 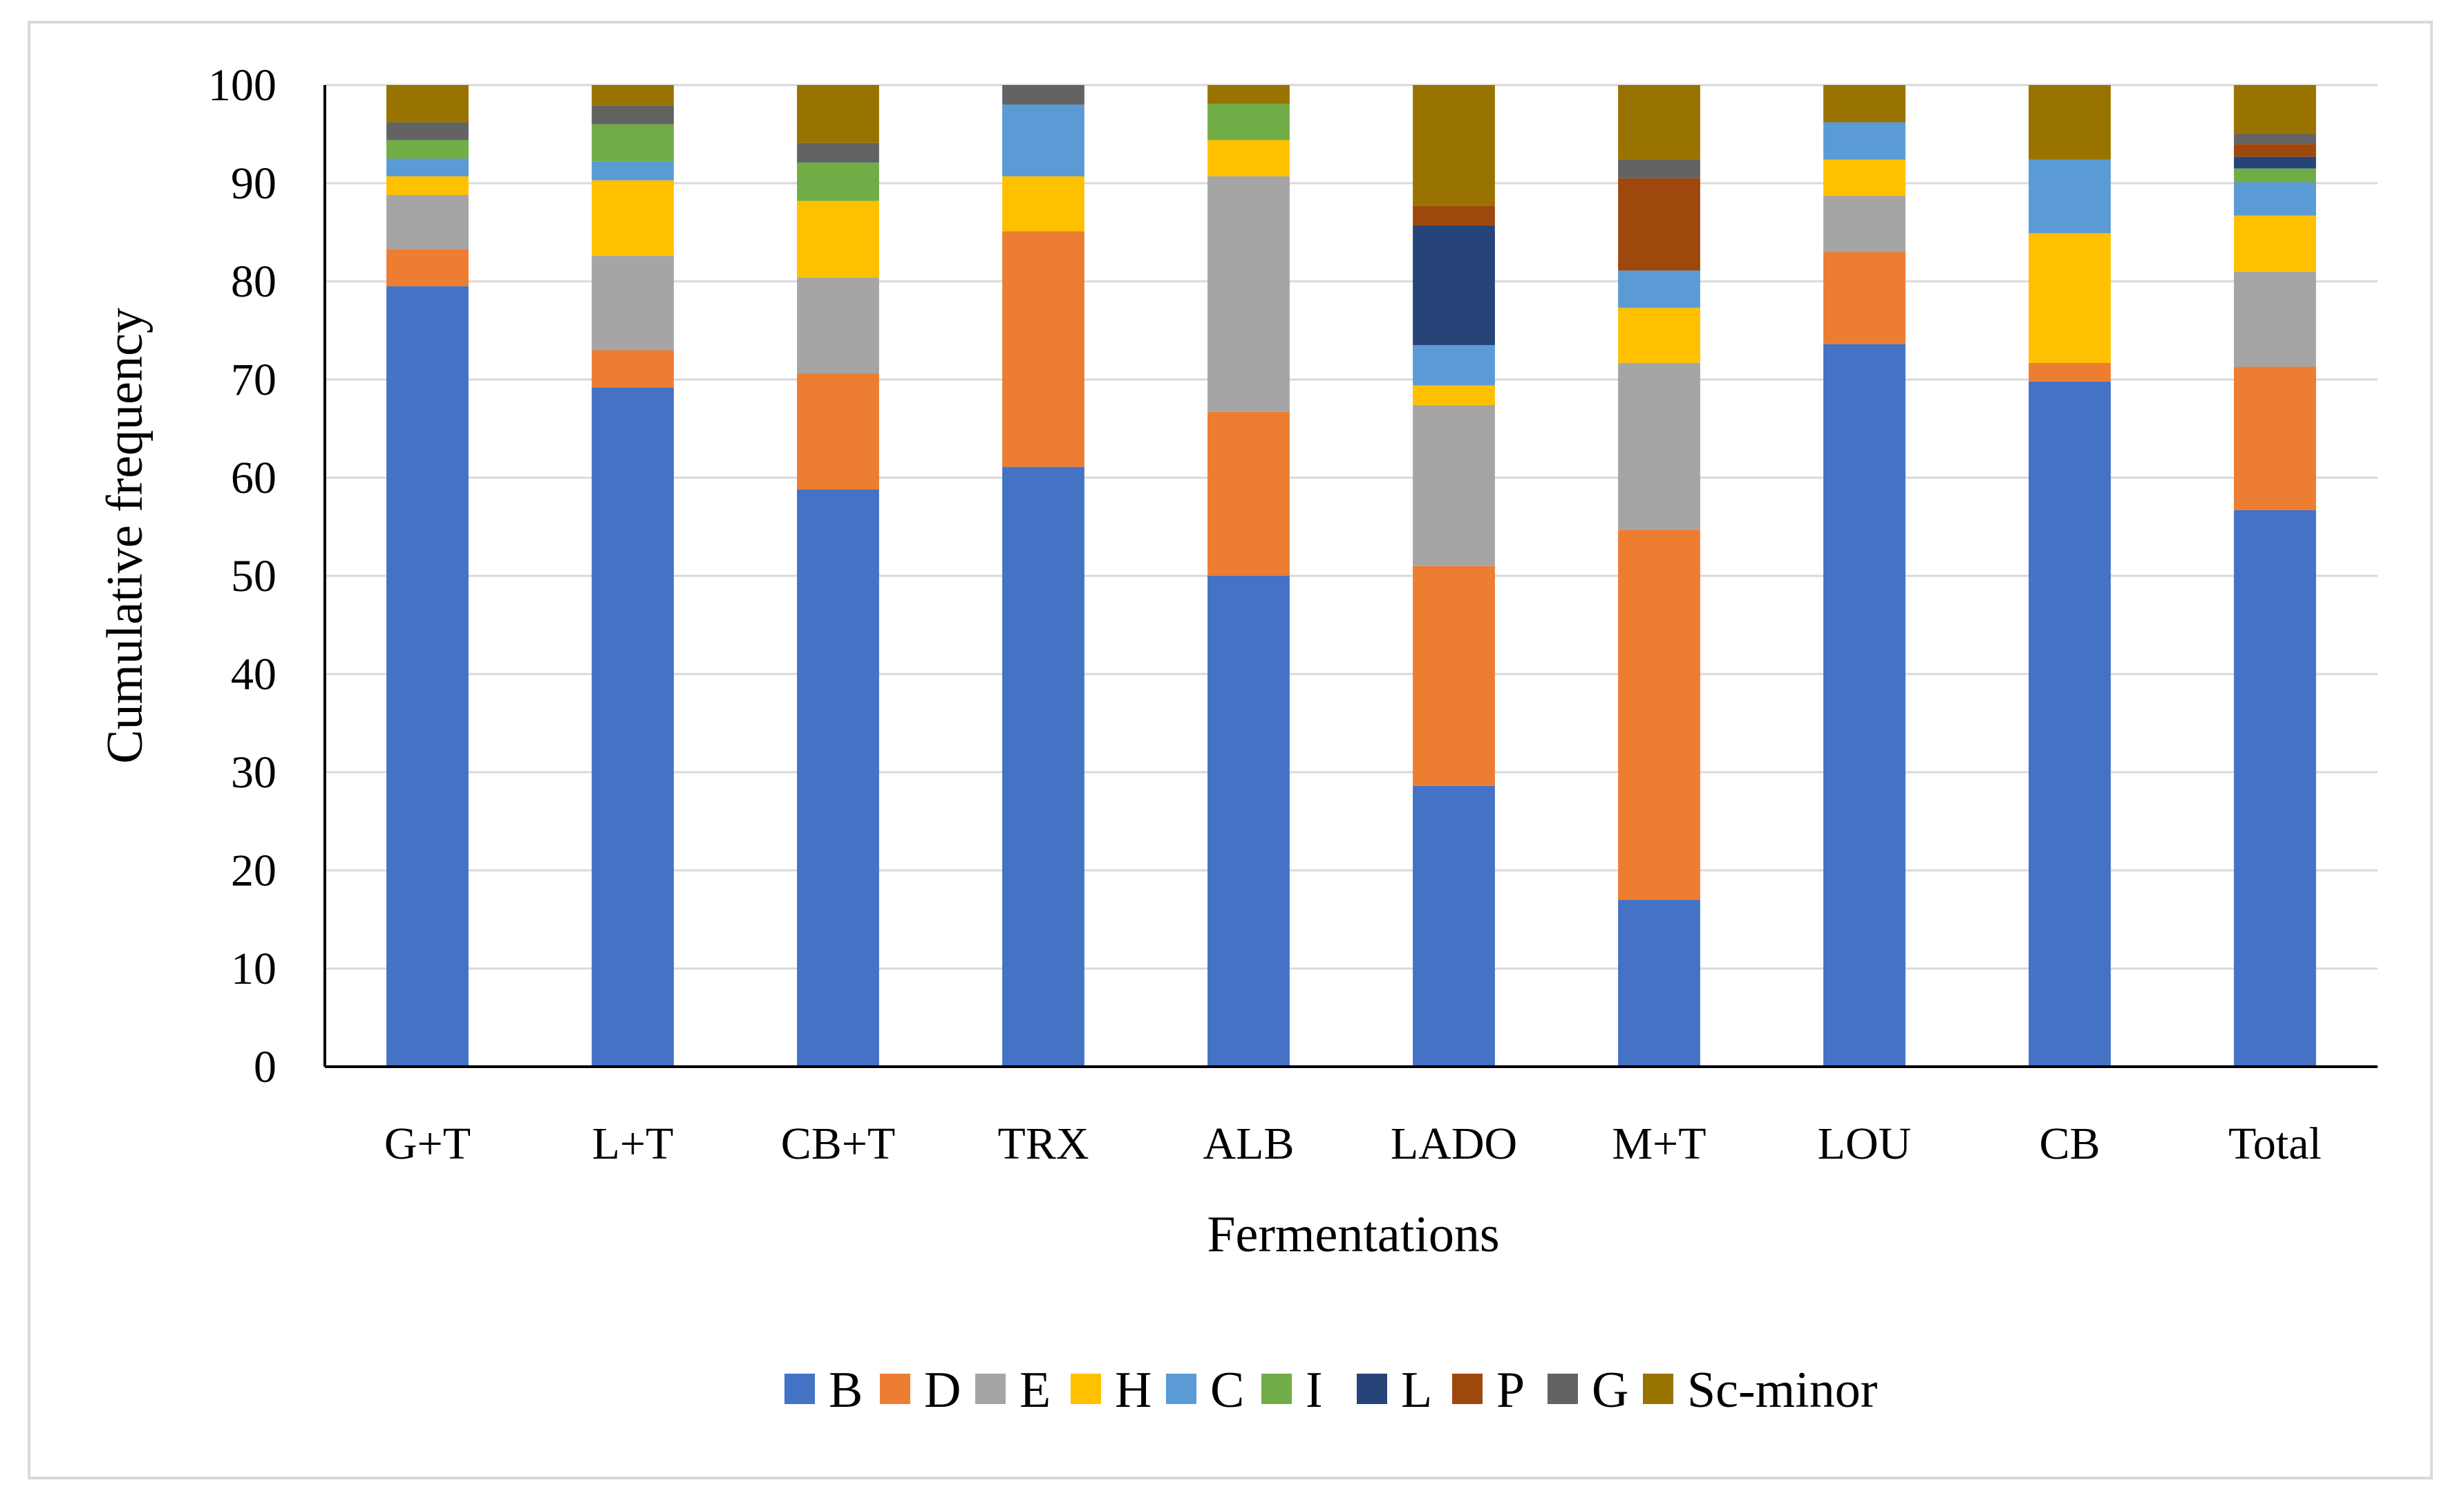 I want to click on bar-segment-c-cb, so click(x=2070, y=196).